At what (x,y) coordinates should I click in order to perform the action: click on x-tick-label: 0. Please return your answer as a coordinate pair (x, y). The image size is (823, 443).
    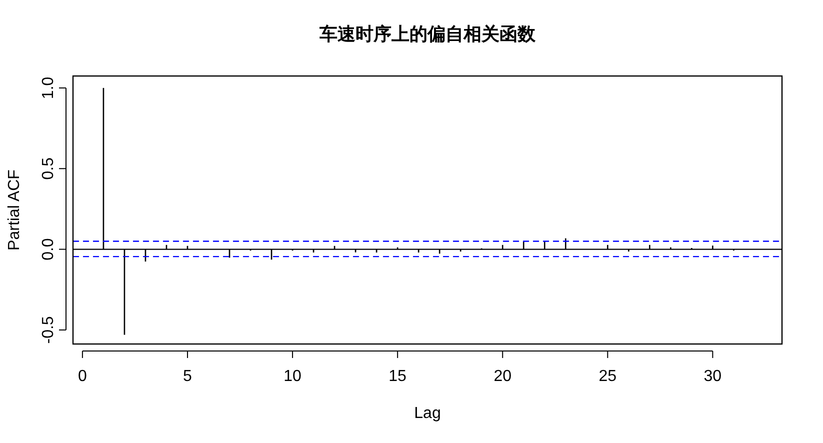
    Looking at the image, I should click on (82, 376).